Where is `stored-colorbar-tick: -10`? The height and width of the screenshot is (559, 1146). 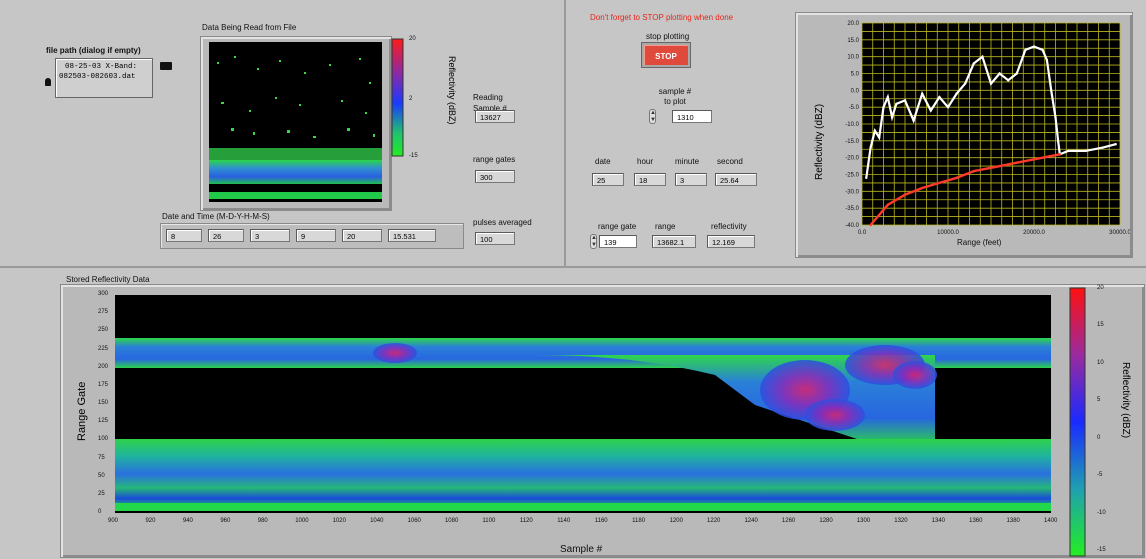
stored-colorbar-tick: -10 is located at coordinates (1101, 512).